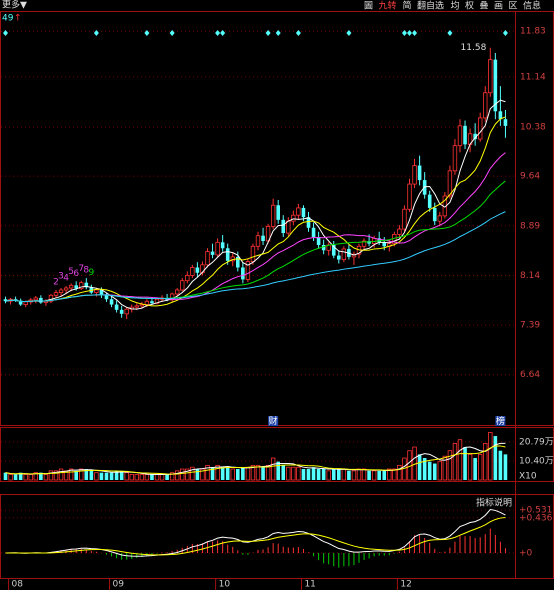 The height and width of the screenshot is (590, 554). What do you see at coordinates (119, 585) in the screenshot?
I see `x-tick-label: 09` at bounding box center [119, 585].